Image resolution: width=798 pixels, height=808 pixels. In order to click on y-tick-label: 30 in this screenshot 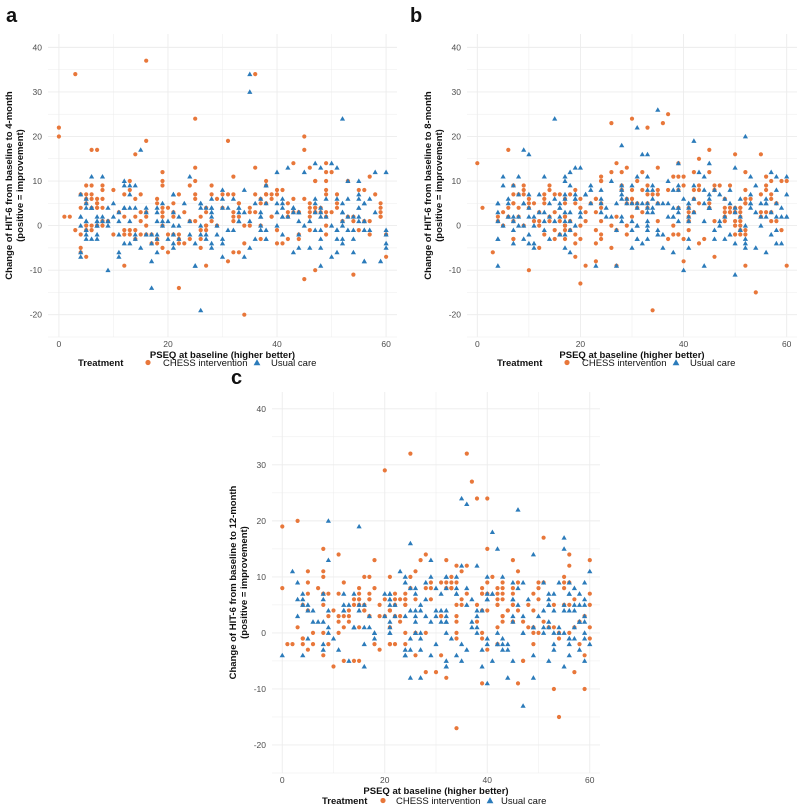, I will do `click(38, 92)`.